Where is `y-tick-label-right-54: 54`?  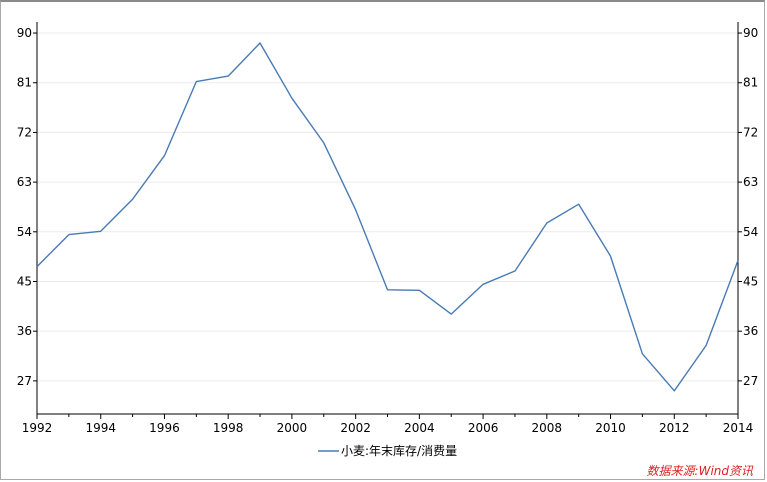
y-tick-label-right-54: 54 is located at coordinates (750, 232).